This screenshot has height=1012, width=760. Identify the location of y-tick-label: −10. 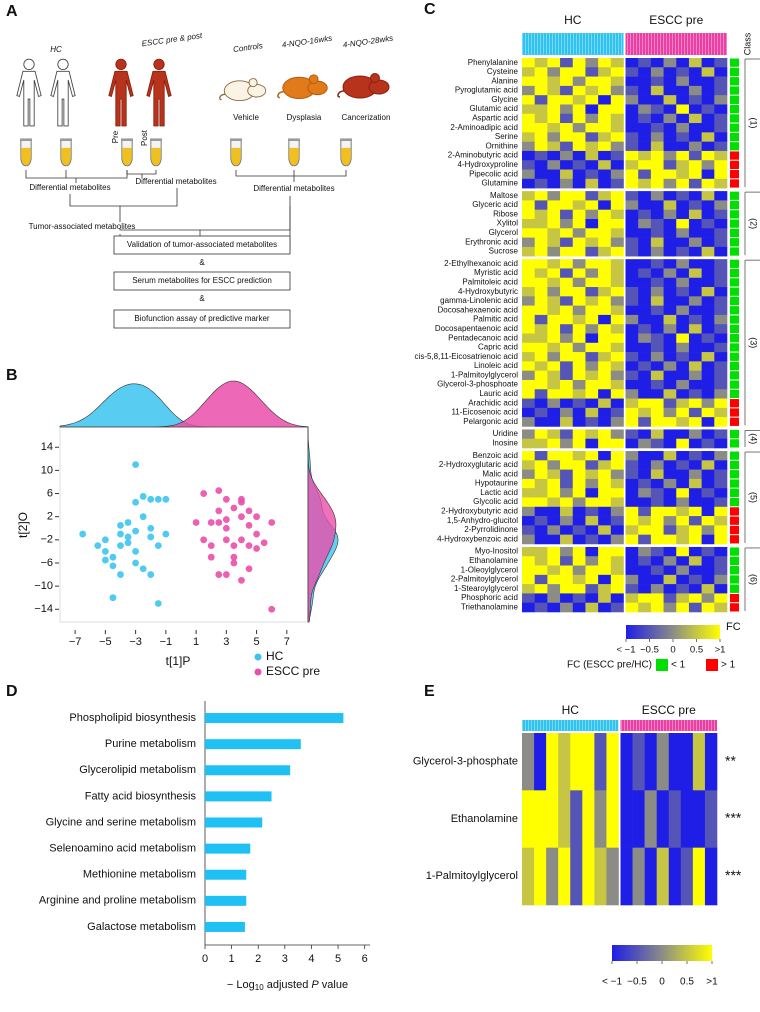
(43, 586).